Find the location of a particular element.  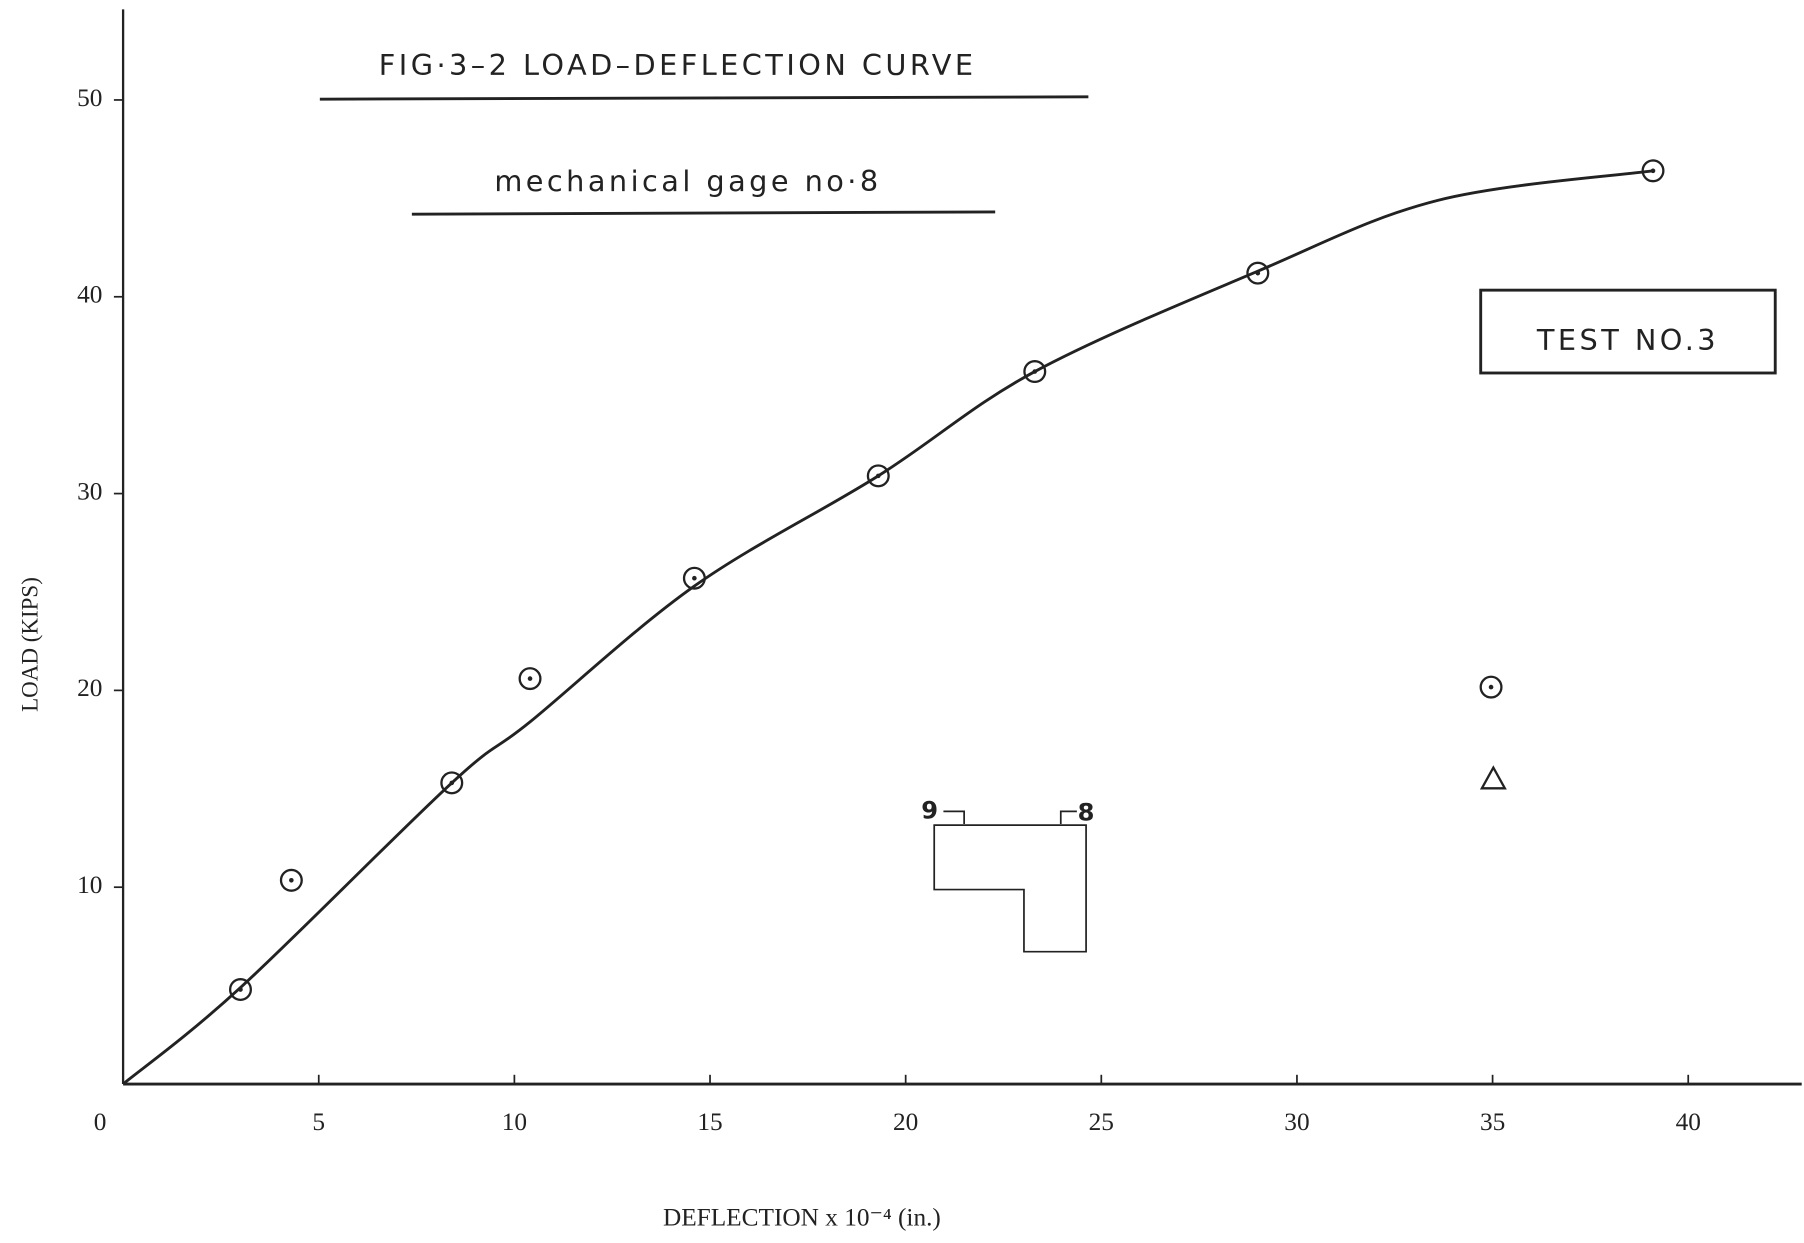

annotation-box is located at coordinates (1628, 331).